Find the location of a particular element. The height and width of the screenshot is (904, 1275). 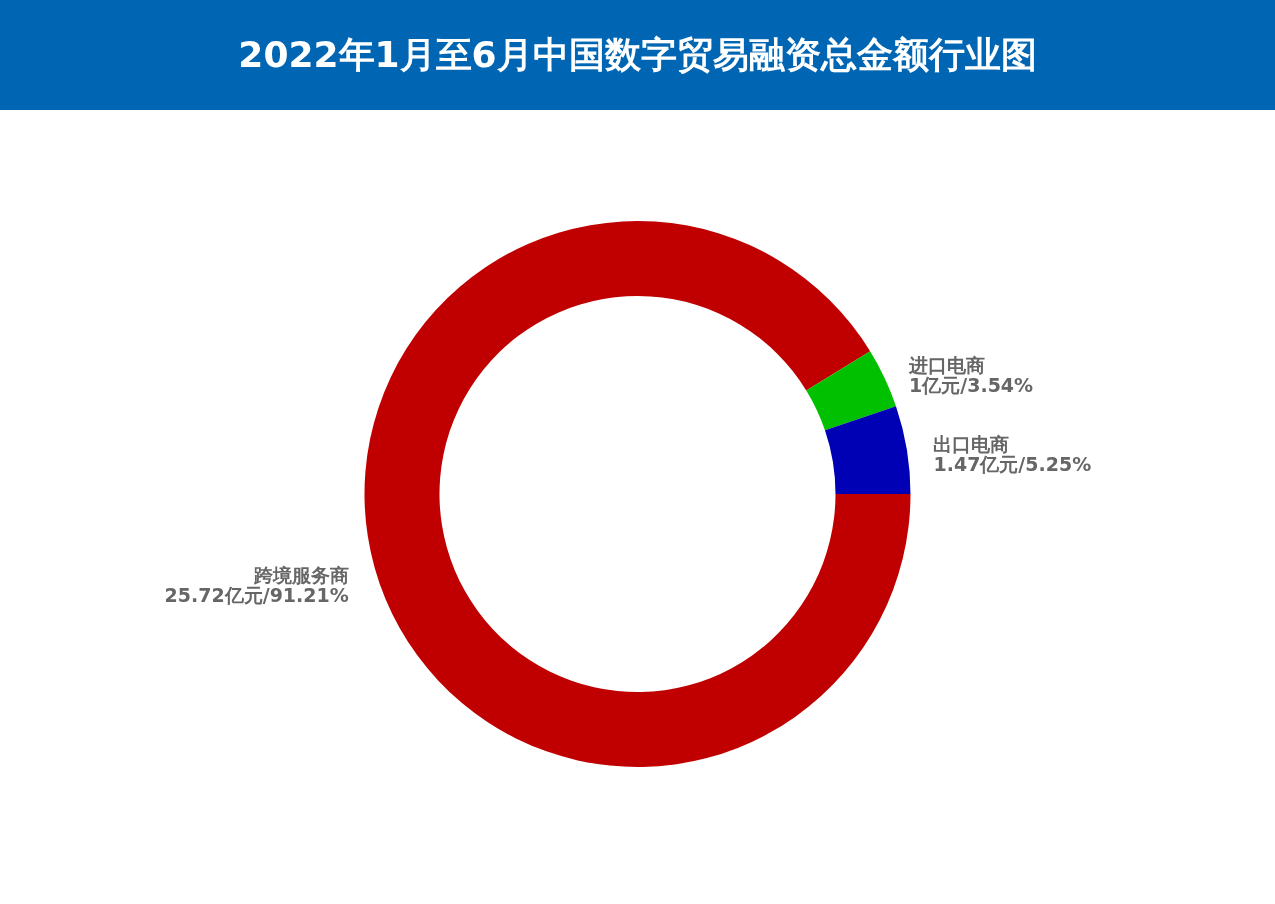

slice-label: 出口电商 is located at coordinates (971, 444).